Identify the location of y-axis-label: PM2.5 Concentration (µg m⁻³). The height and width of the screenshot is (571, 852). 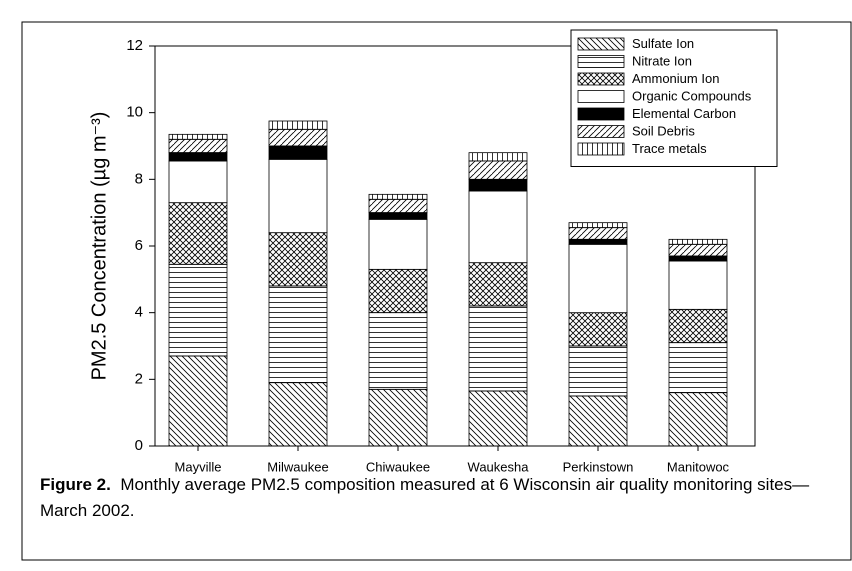
(99, 246).